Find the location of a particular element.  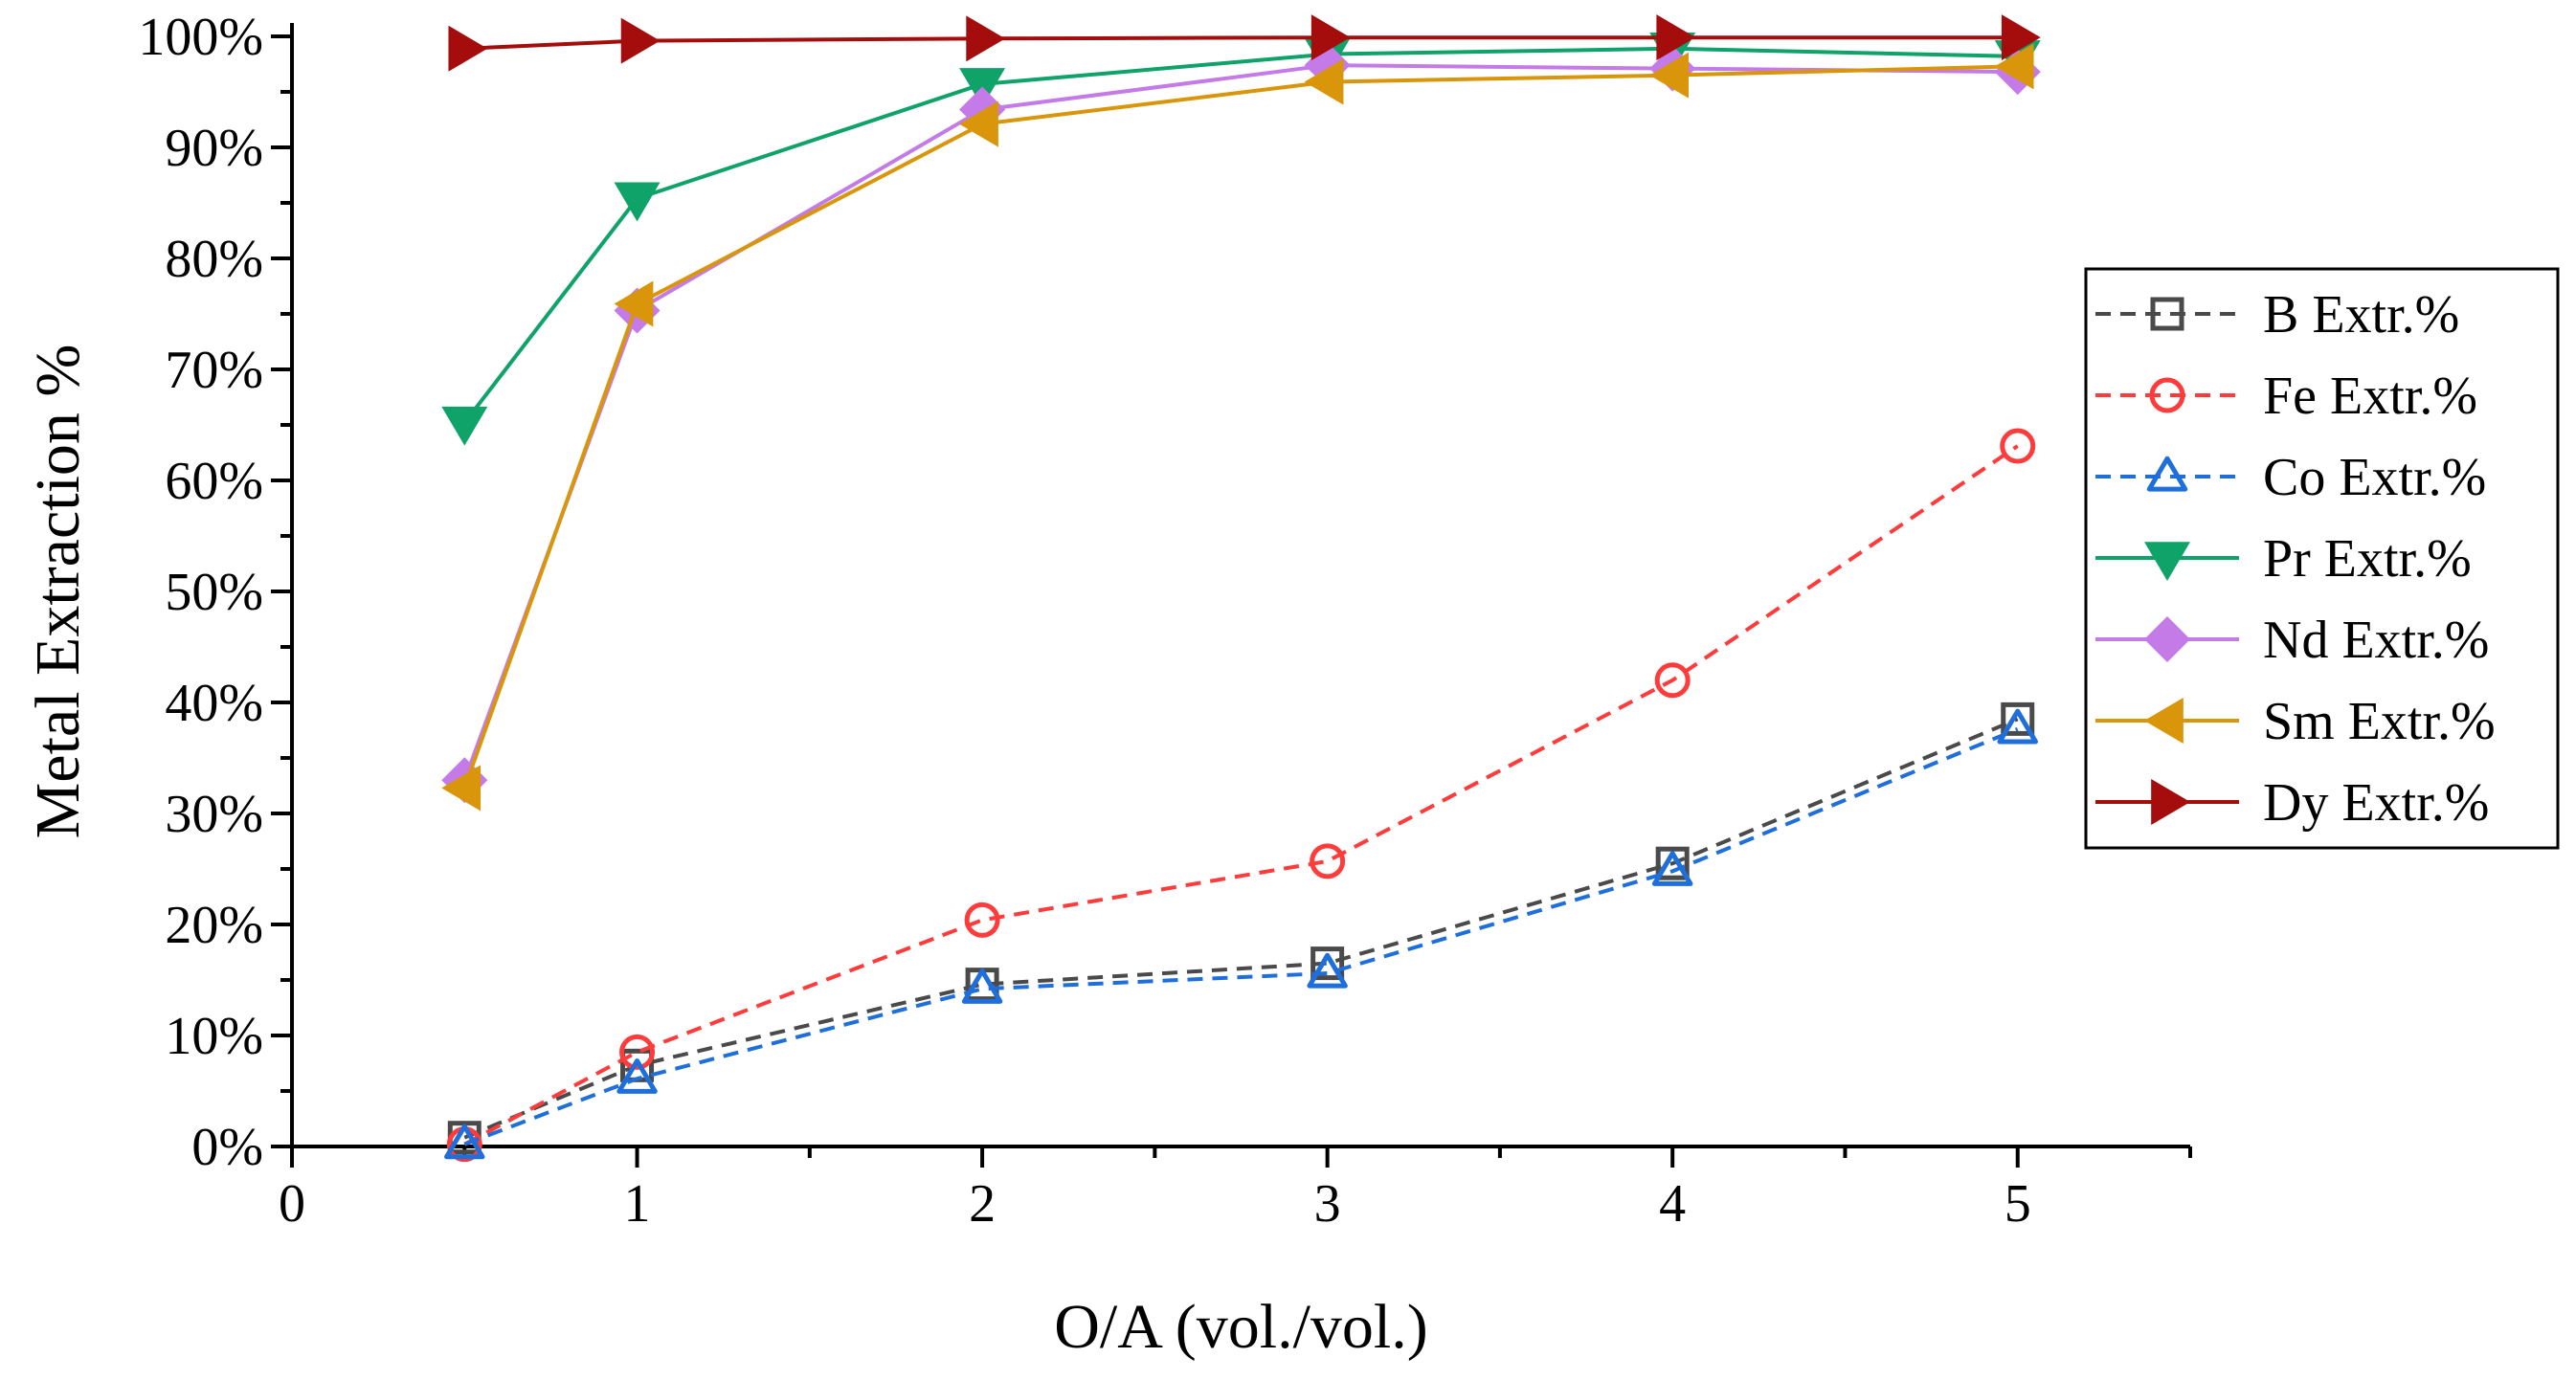

x-tick-label: 2 is located at coordinates (982, 1204).